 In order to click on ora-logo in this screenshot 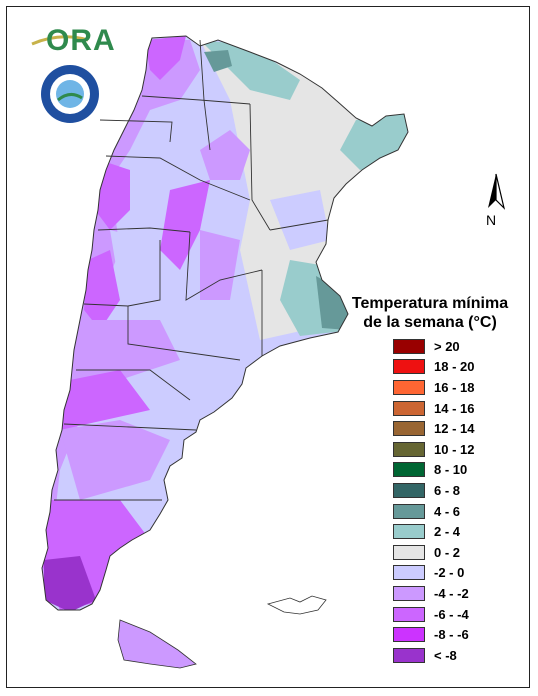, I will do `click(60, 40)`.